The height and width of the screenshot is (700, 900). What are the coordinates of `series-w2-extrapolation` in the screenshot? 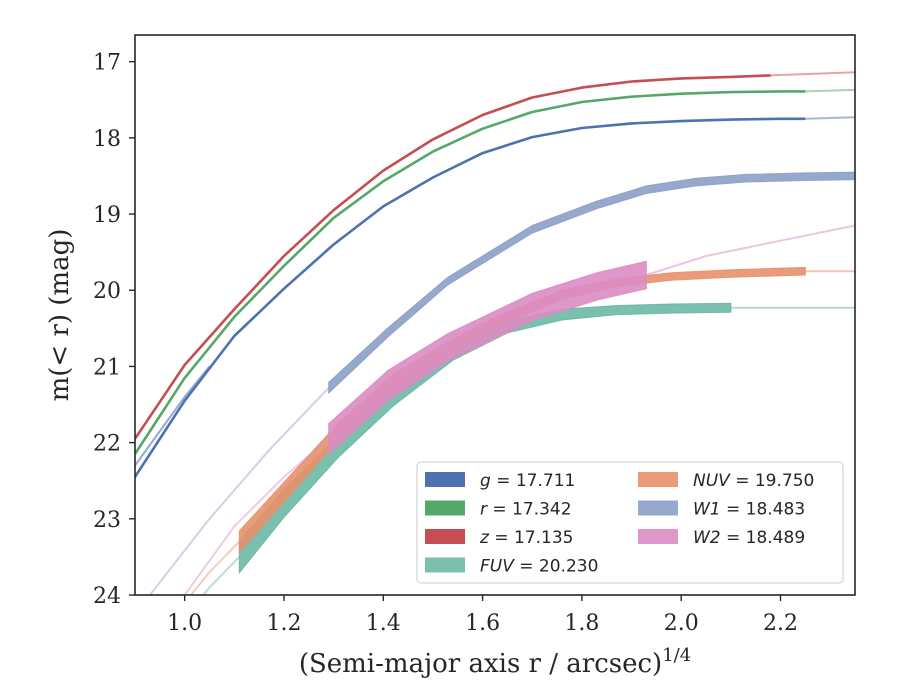 It's located at (256, 516).